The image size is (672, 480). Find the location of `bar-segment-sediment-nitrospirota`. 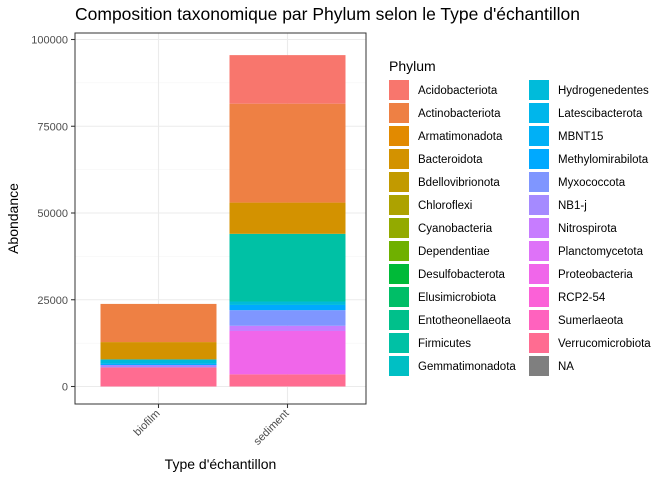

bar-segment-sediment-nitrospirota is located at coordinates (287, 328).